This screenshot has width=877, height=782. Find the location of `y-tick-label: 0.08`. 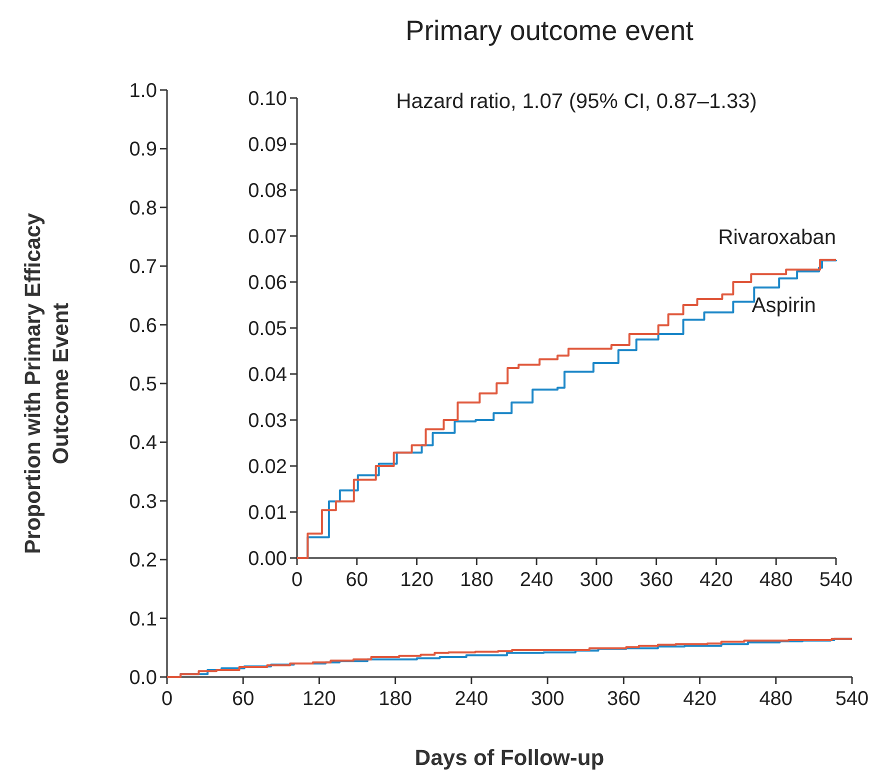

y-tick-label: 0.08 is located at coordinates (267, 191).